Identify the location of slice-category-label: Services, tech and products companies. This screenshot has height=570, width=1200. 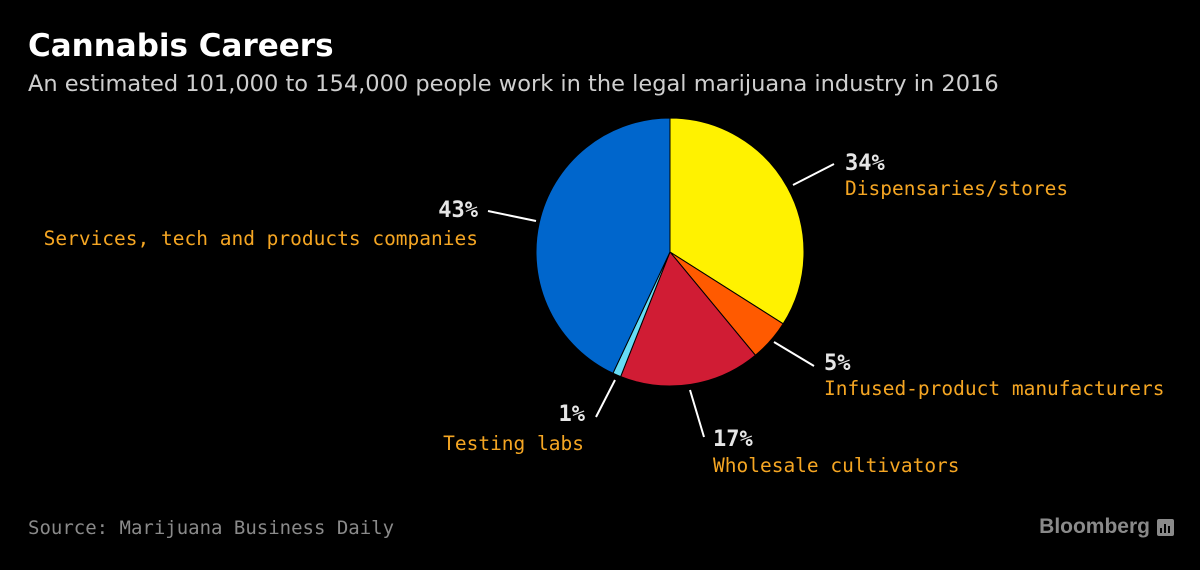
(261, 238).